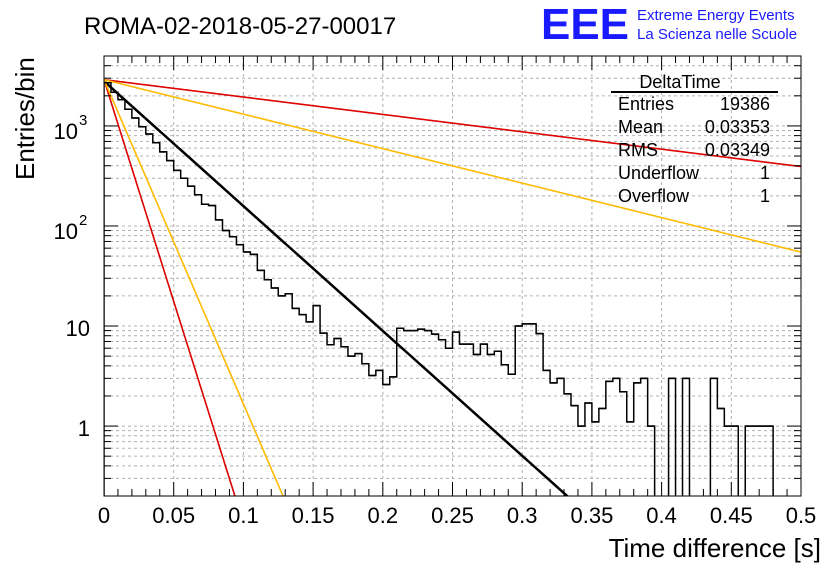 The image size is (836, 577). I want to click on x-tick-label: 0.5, so click(801, 515).